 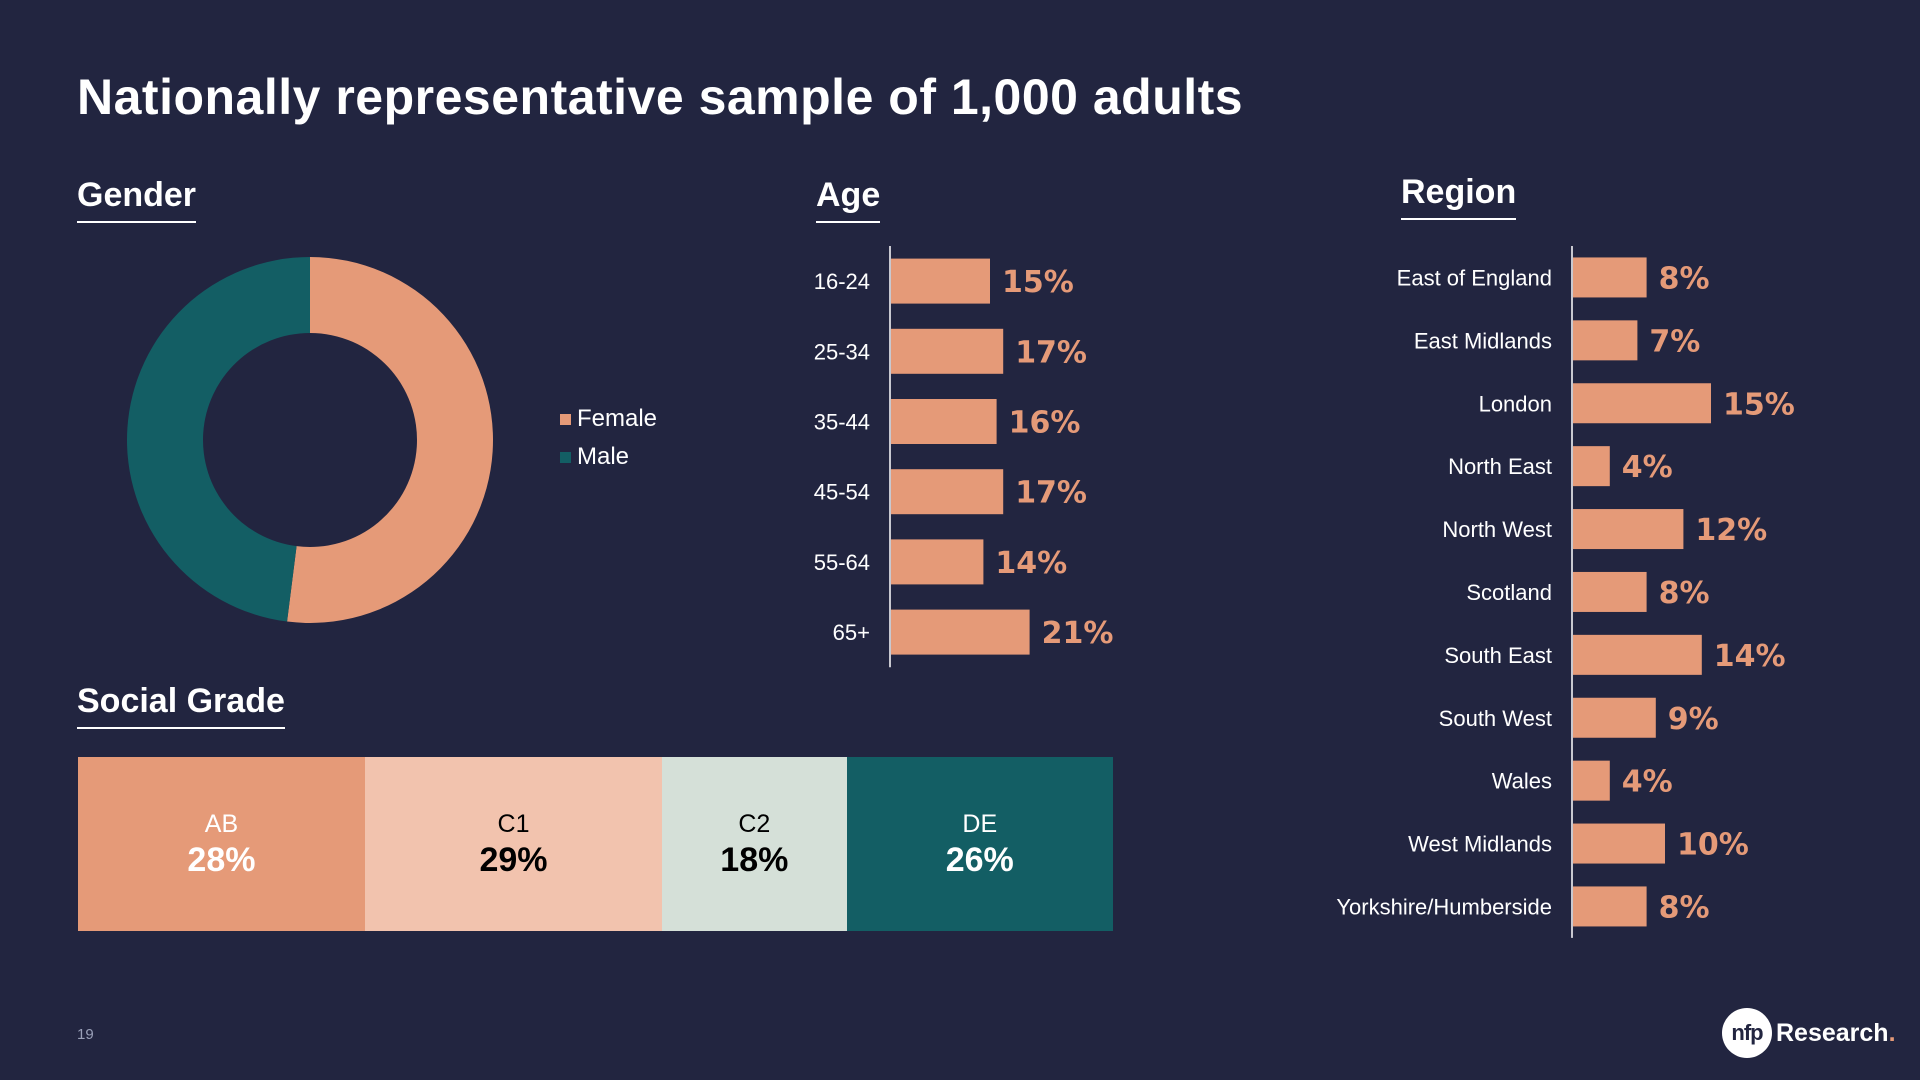 What do you see at coordinates (754, 824) in the screenshot?
I see `segment-category-label: C2` at bounding box center [754, 824].